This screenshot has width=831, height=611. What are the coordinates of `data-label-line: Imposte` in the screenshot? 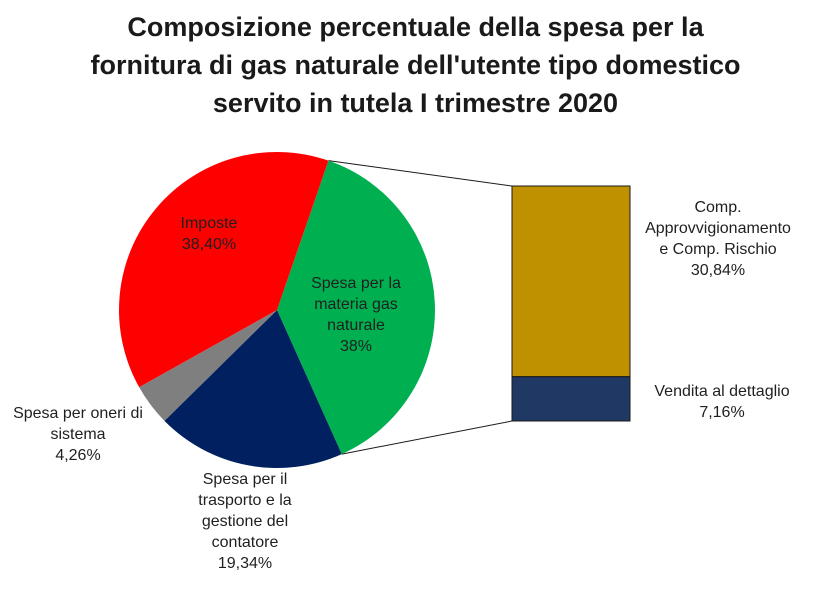 It's located at (209, 223).